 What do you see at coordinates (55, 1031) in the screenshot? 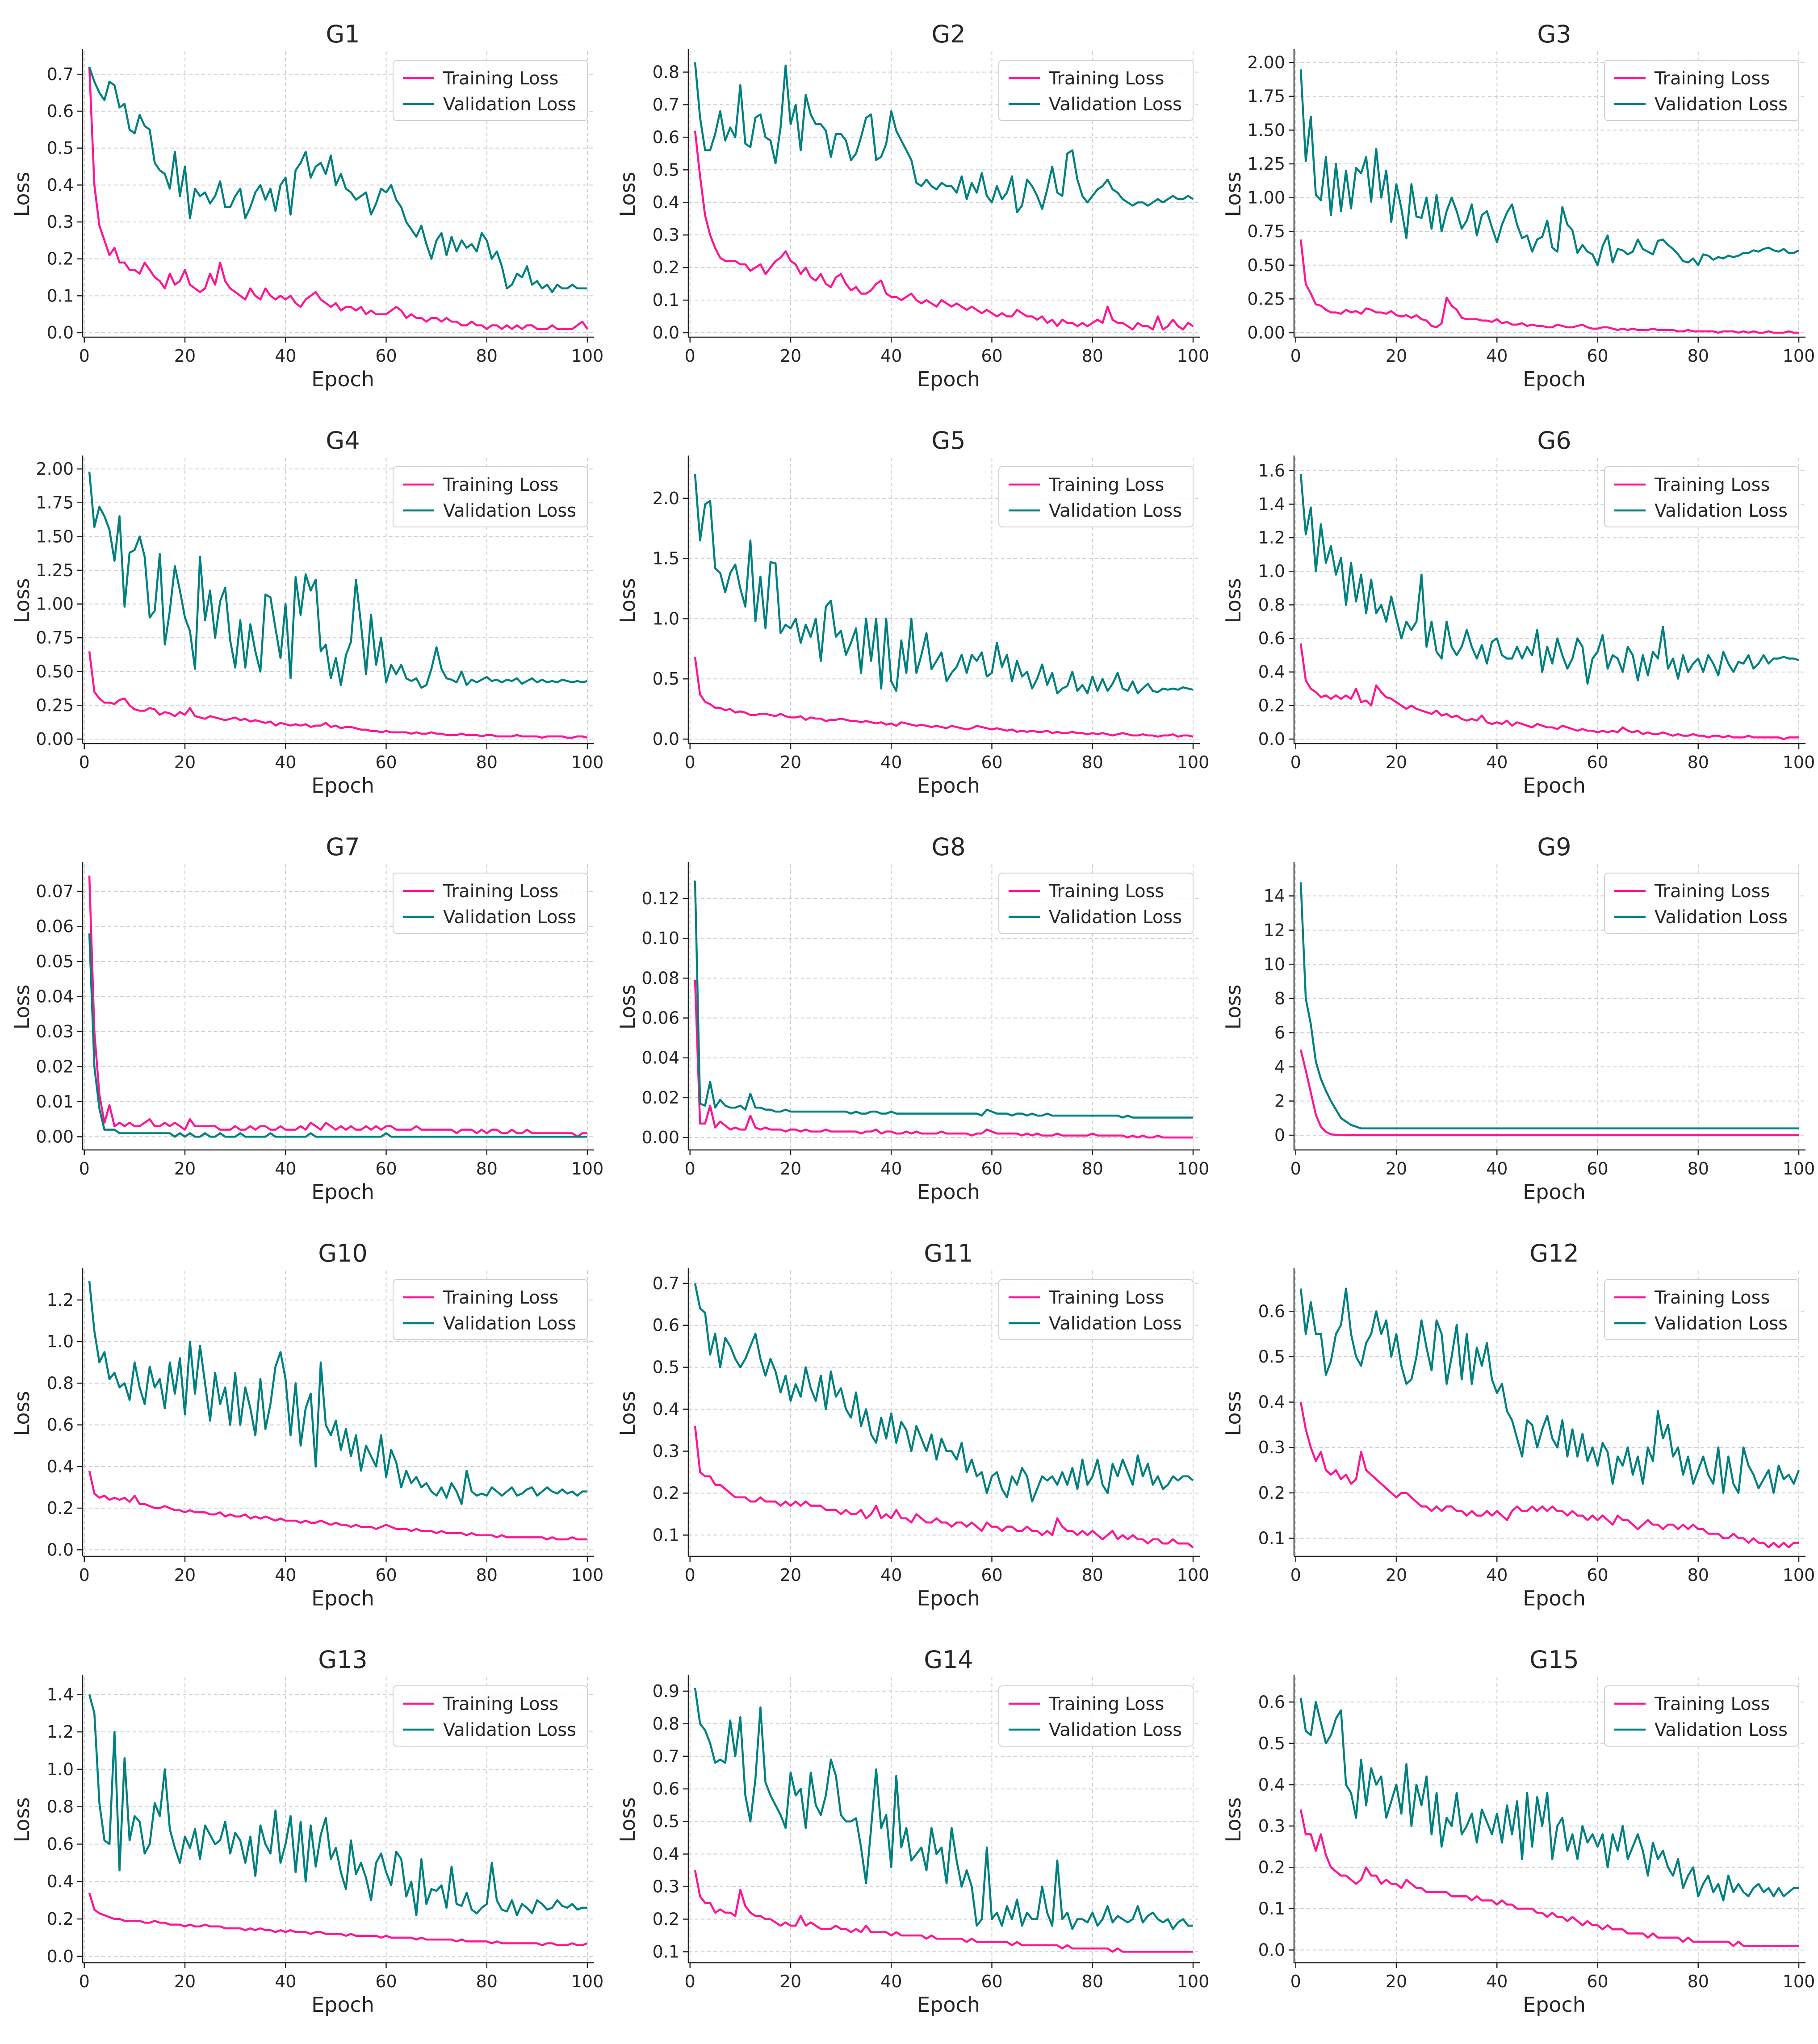
I see `y-tick-label: 0.03` at bounding box center [55, 1031].